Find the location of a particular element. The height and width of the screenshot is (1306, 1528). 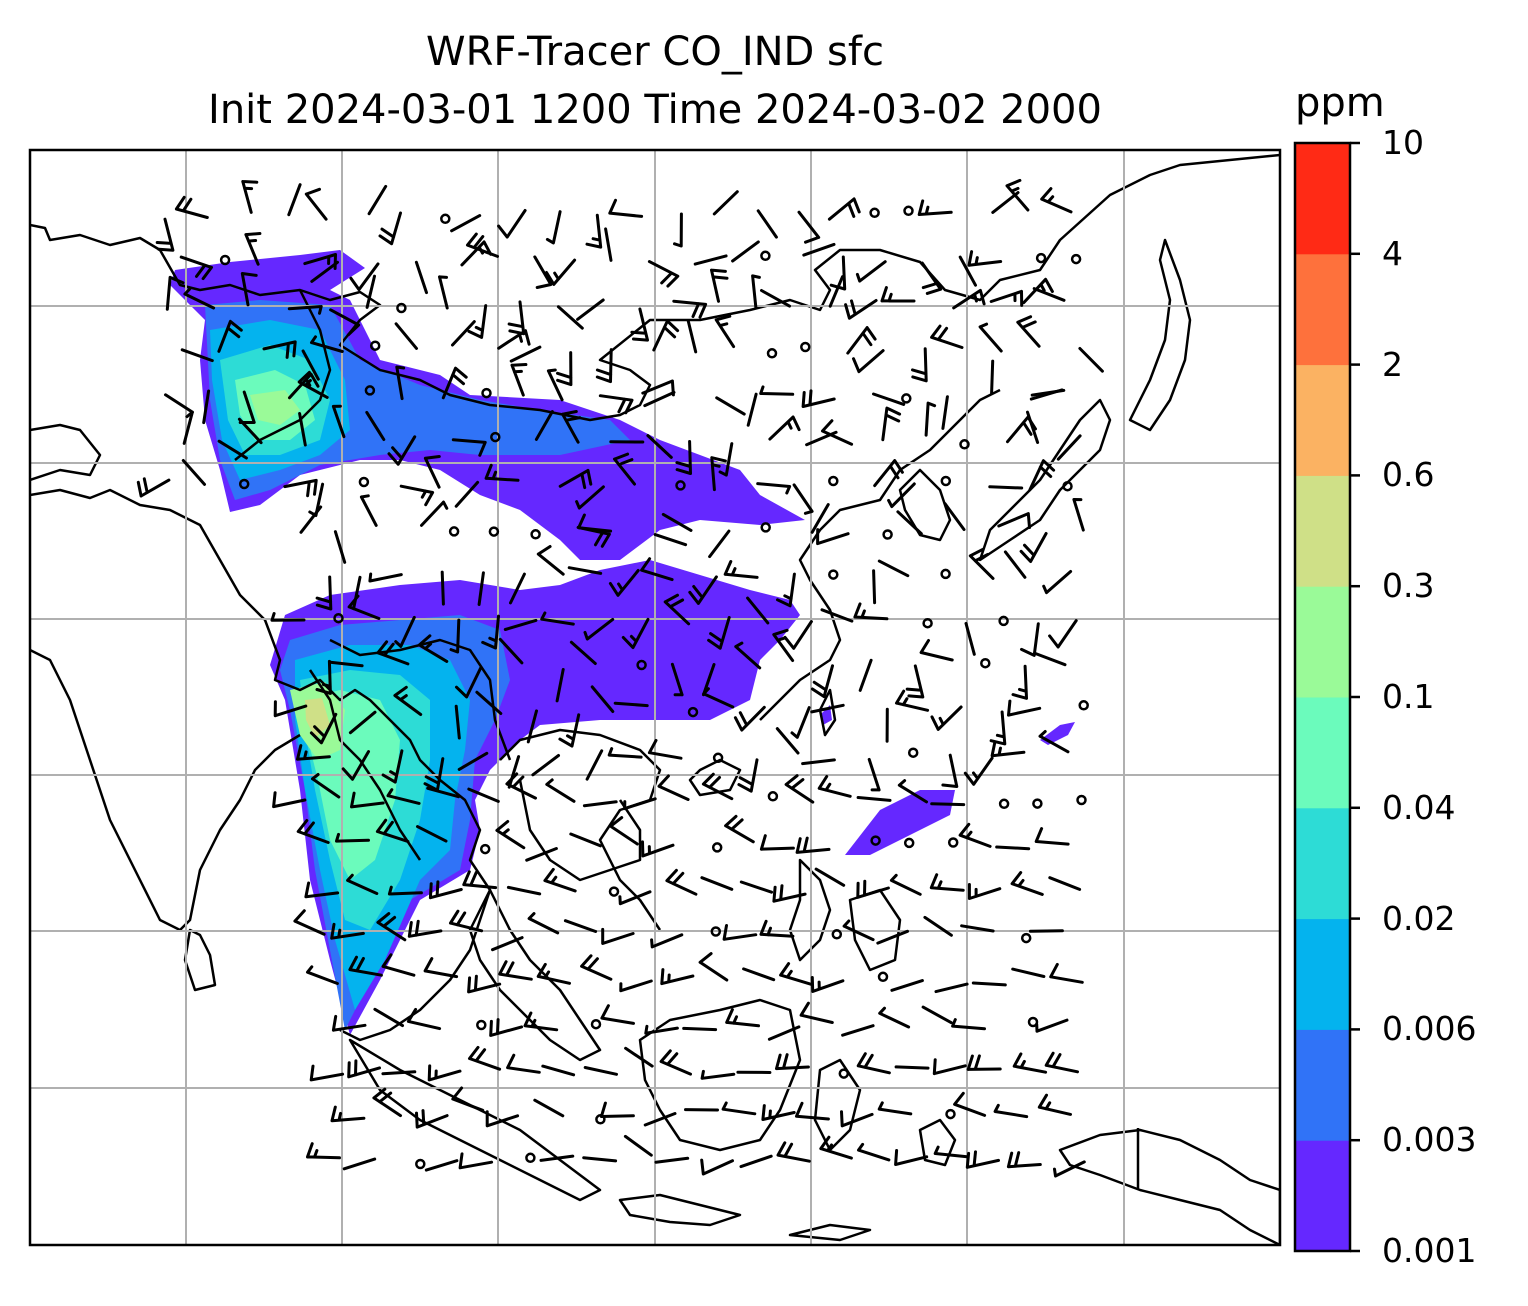

colorbar-tick-label: 0.02 is located at coordinates (1419, 918).